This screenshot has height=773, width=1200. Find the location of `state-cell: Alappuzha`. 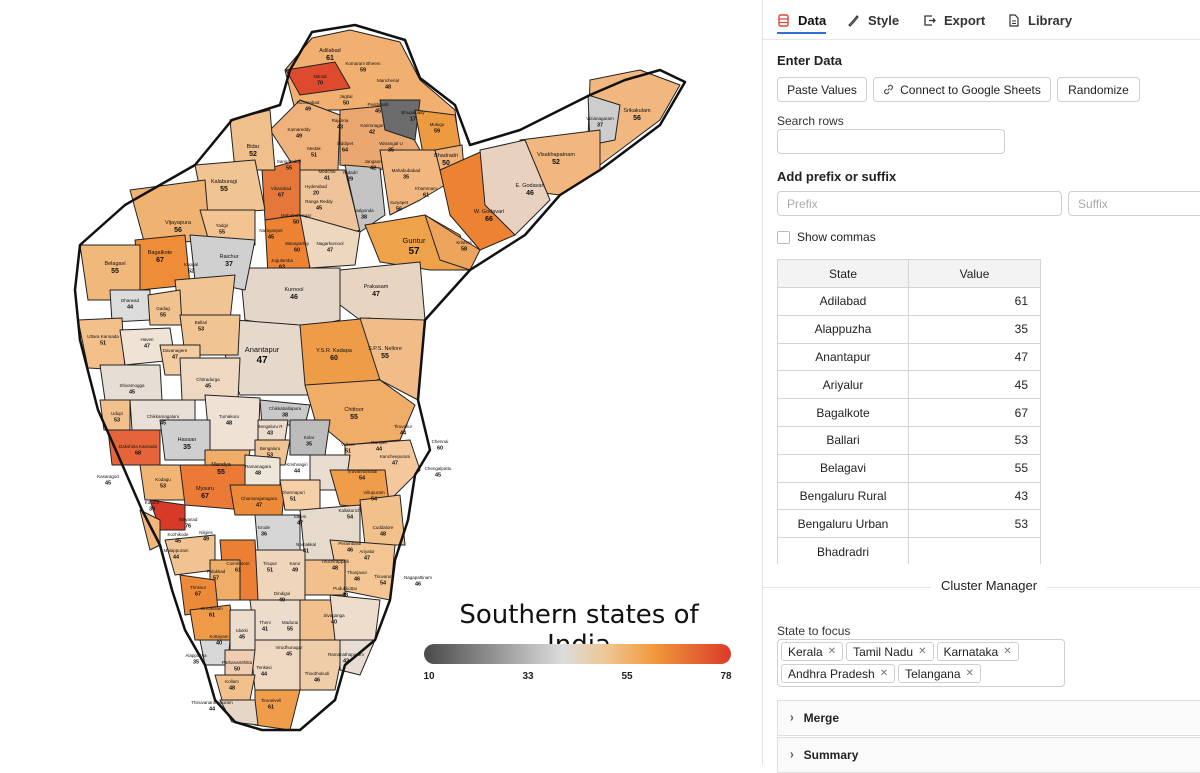

state-cell: Alappuzha is located at coordinates (843, 329).